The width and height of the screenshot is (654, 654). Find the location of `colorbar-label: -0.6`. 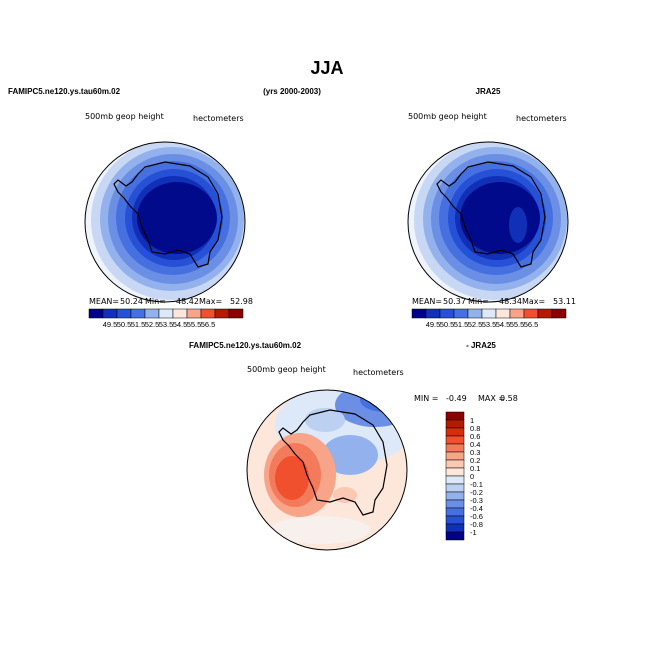

colorbar-label: -0.6 is located at coordinates (476, 516).